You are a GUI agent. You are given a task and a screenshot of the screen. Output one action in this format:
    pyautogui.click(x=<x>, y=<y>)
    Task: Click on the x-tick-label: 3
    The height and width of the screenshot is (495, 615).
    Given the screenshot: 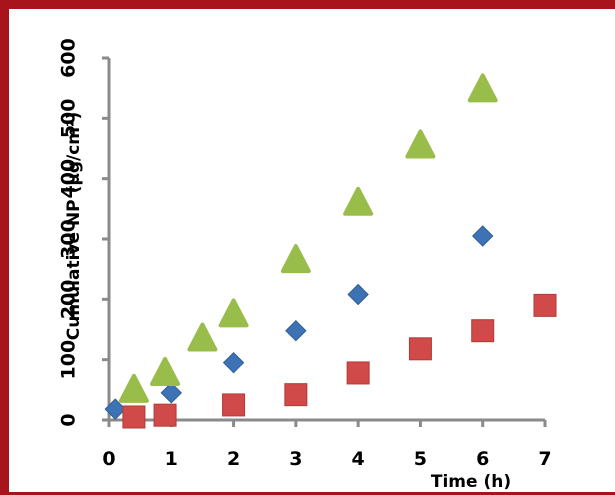 What is the action you would take?
    pyautogui.click(x=295, y=459)
    